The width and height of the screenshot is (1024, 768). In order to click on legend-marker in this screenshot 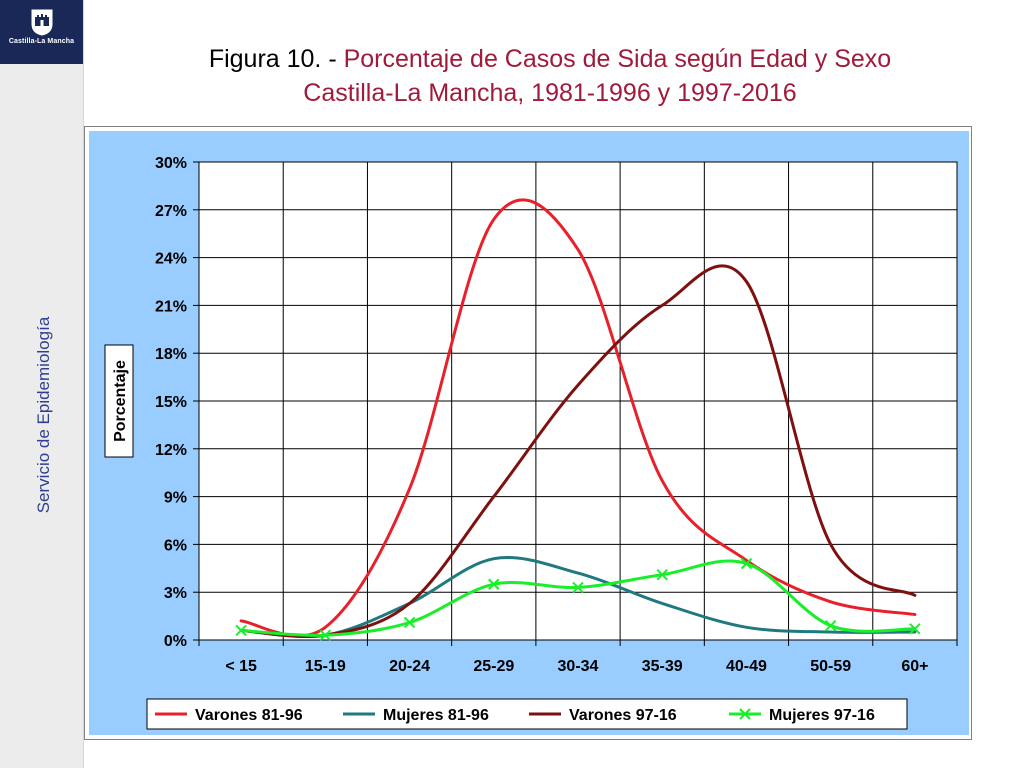, I will do `click(745, 714)`.